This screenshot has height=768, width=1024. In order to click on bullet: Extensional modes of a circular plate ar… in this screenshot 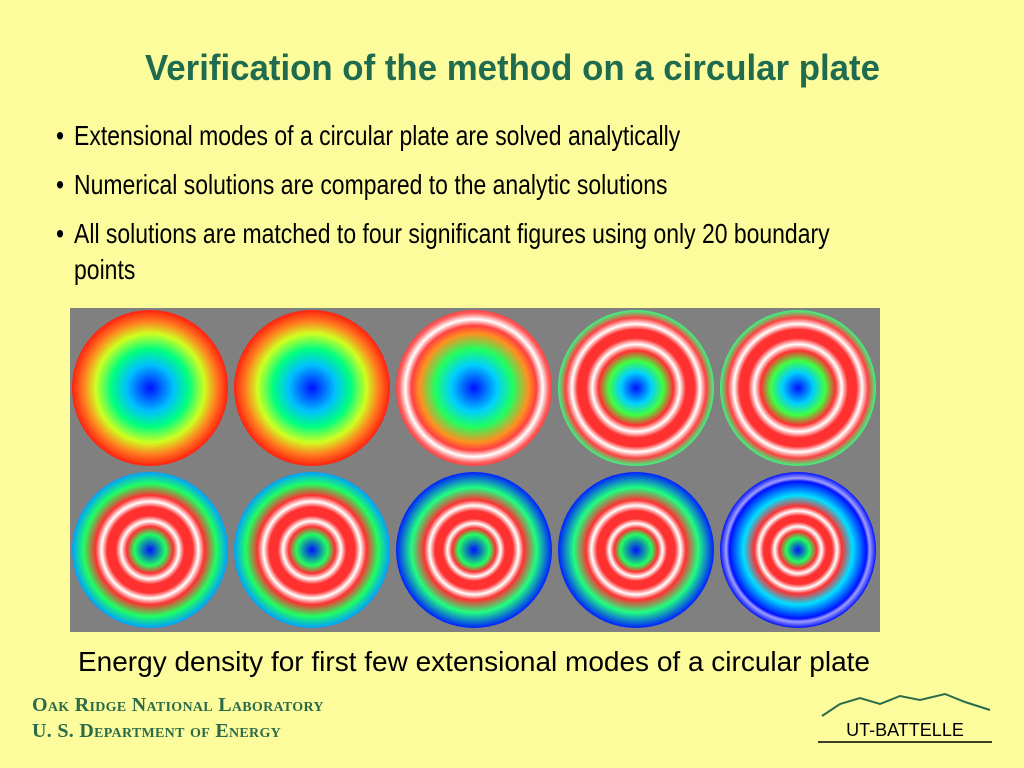, I will do `click(466, 136)`.